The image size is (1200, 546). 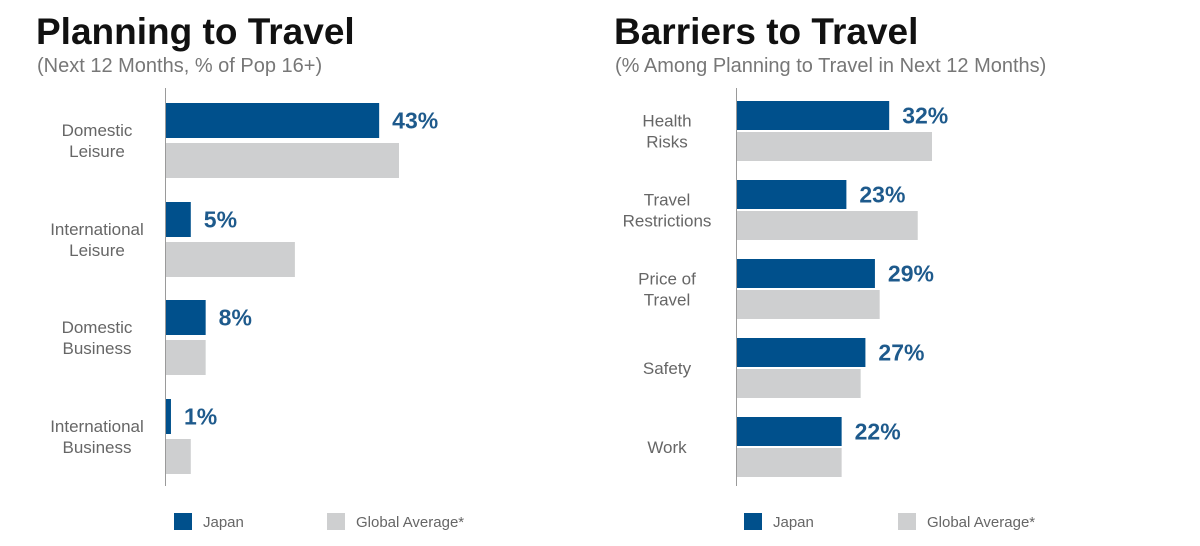 What do you see at coordinates (901, 353) in the screenshot?
I see `data-label-japan: 27%` at bounding box center [901, 353].